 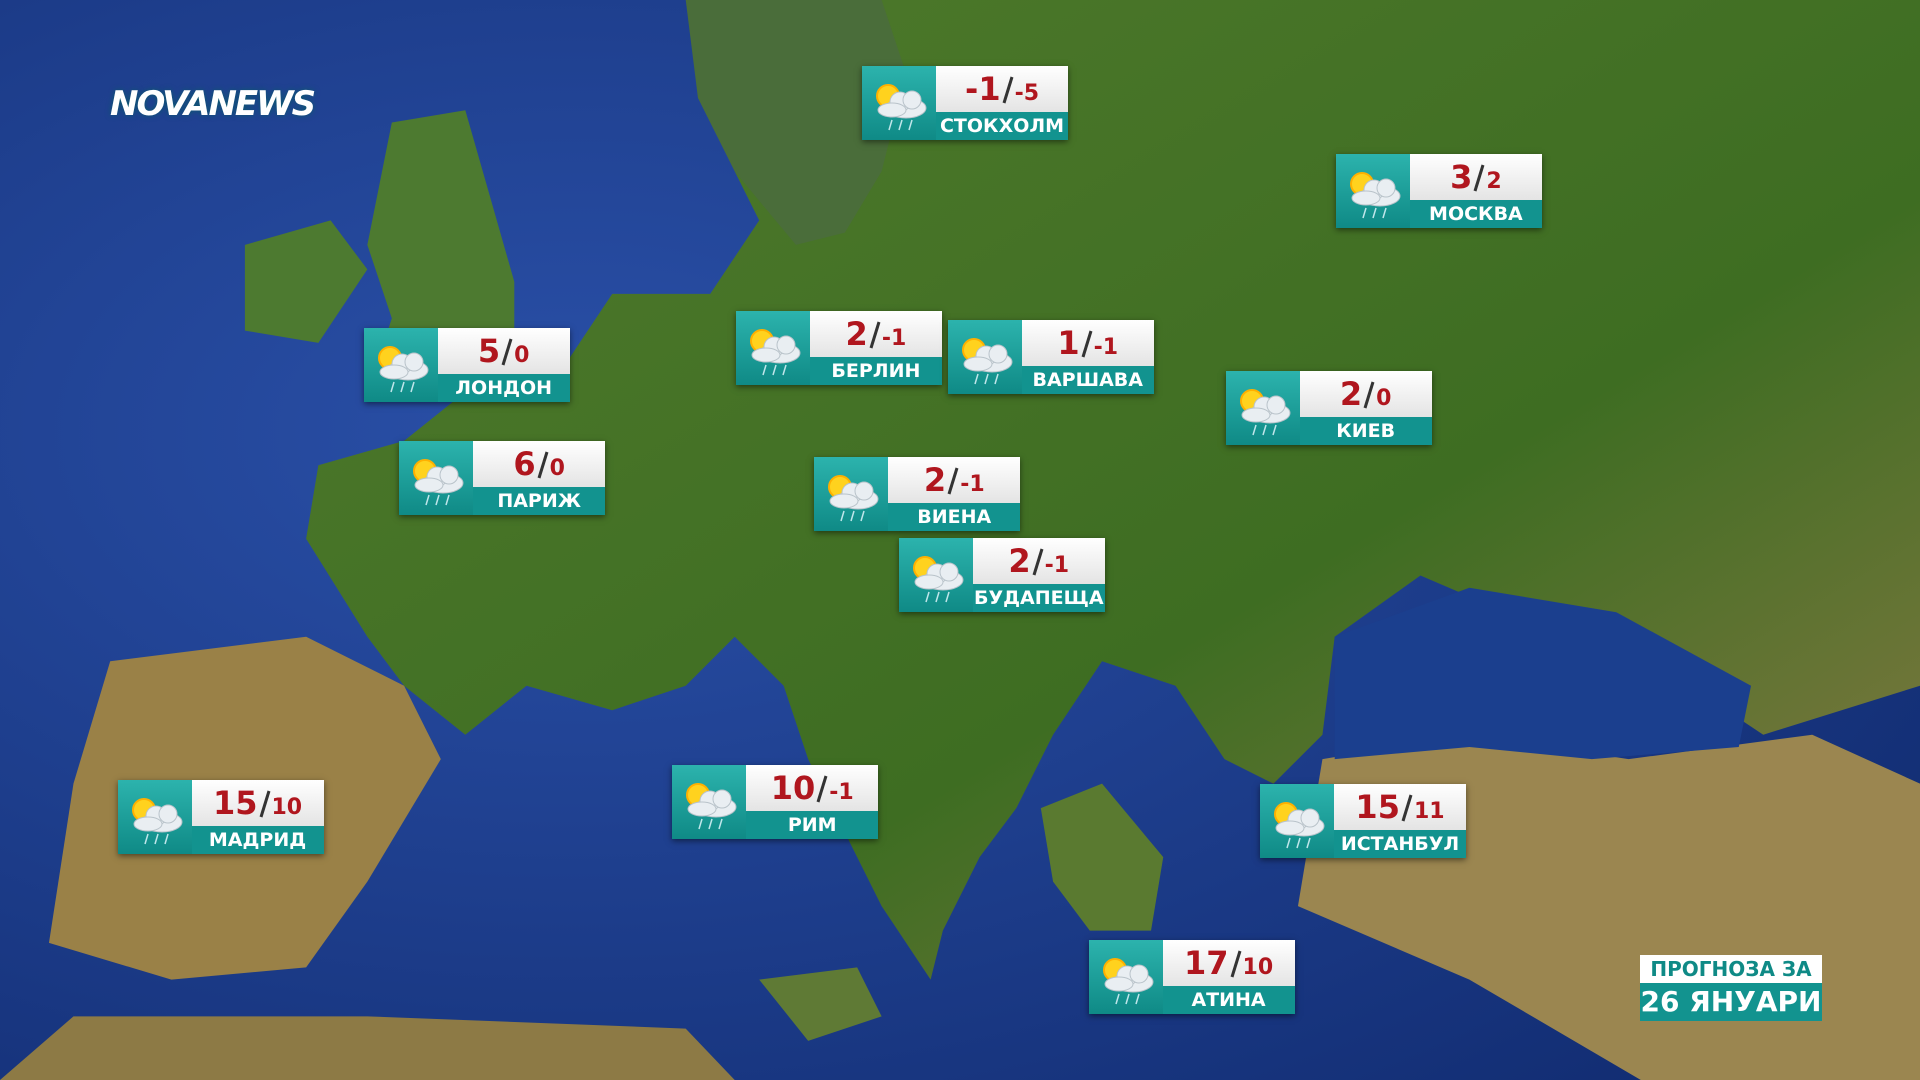 What do you see at coordinates (954, 516) in the screenshot?
I see `city-name: ВИЕНА` at bounding box center [954, 516].